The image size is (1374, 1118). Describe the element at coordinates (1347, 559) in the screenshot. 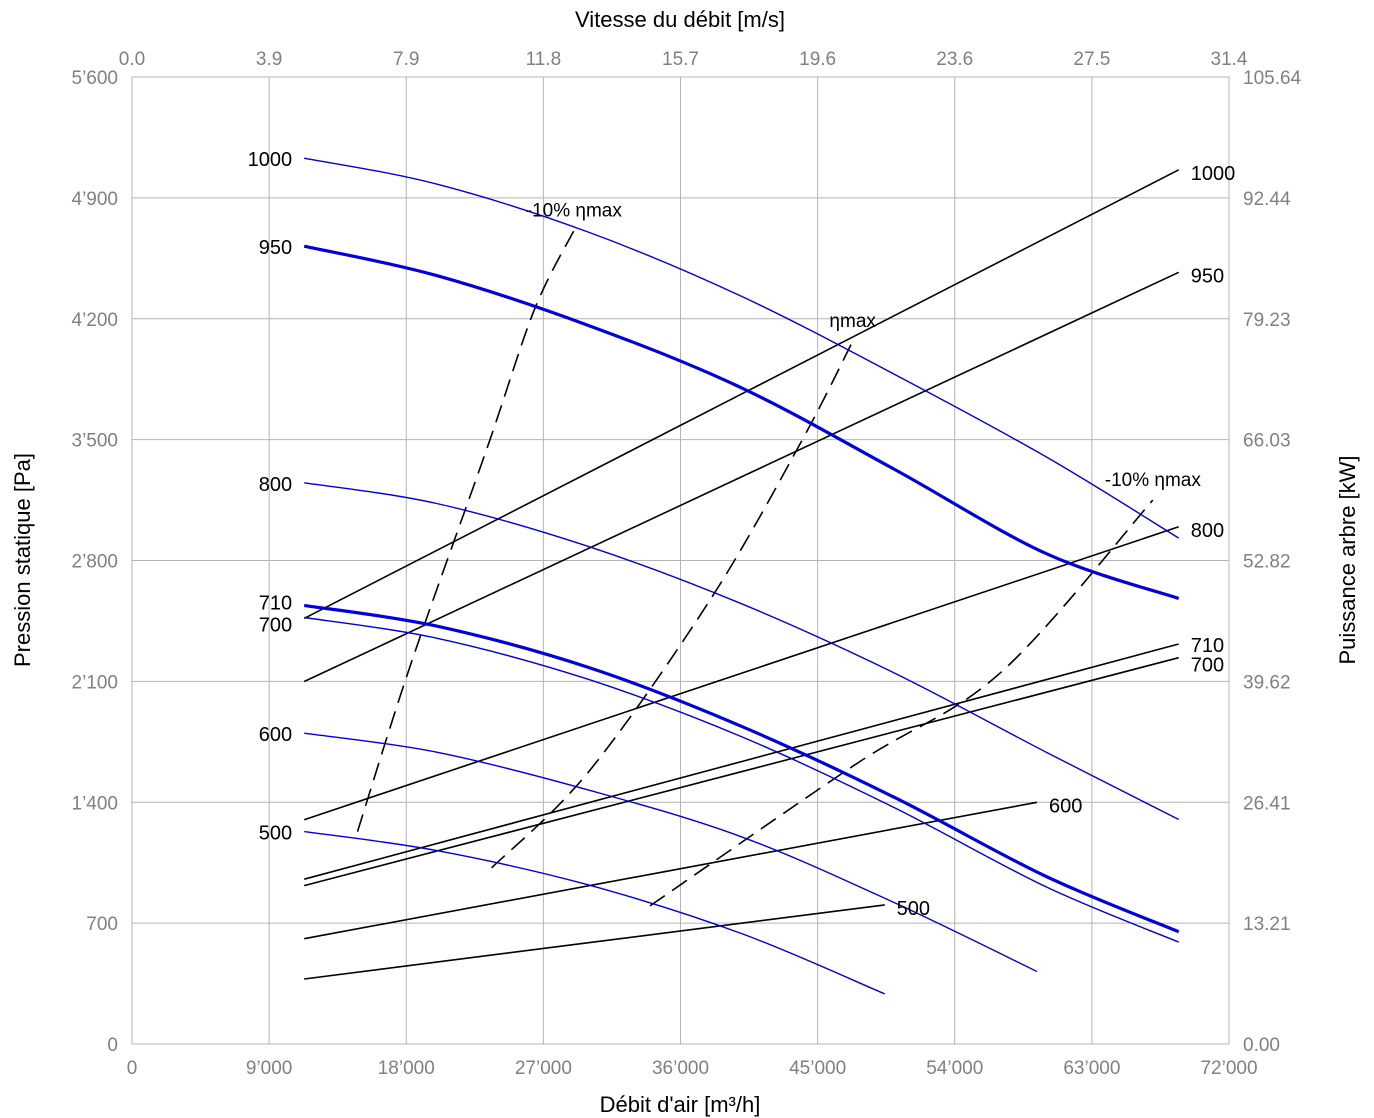

I see `right-axis-title: Puissance arbre [kW]` at that location.